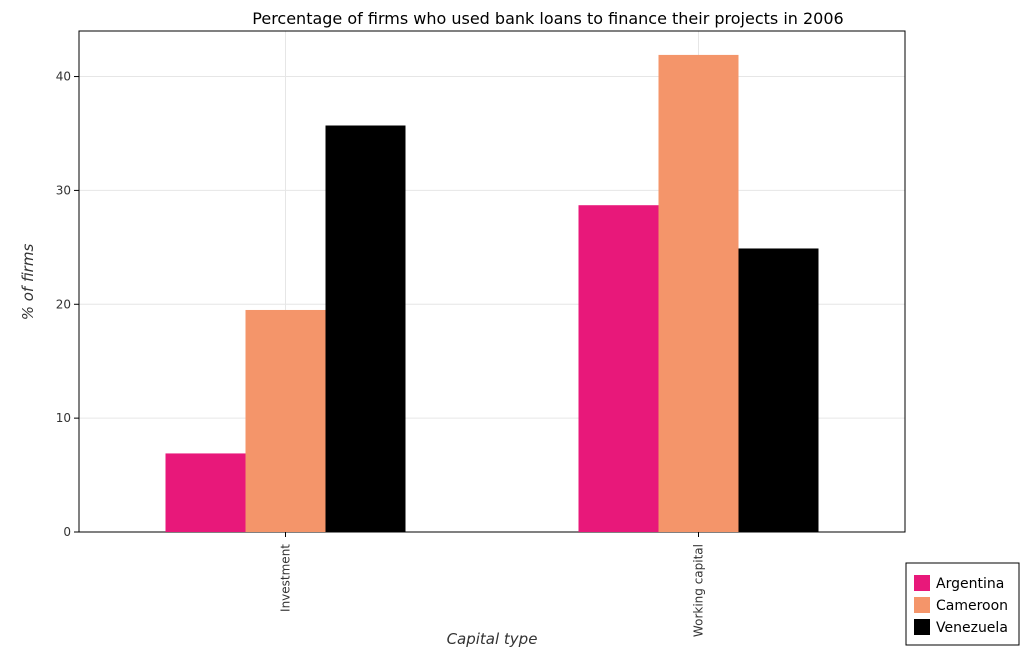  What do you see at coordinates (922, 583) in the screenshot?
I see `legend-swatch-argentina` at bounding box center [922, 583].